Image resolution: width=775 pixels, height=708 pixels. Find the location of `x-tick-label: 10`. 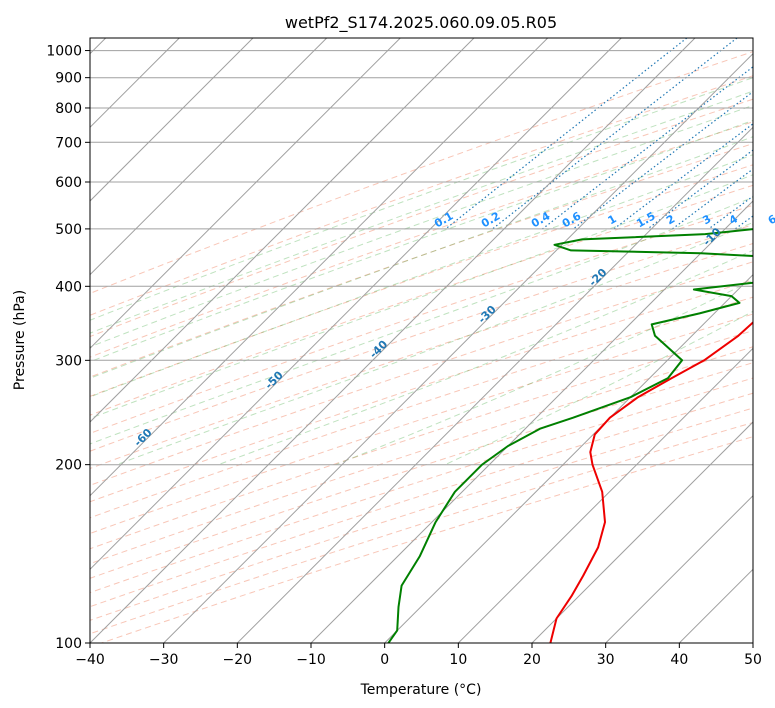

x-tick-label: 10 is located at coordinates (458, 660).